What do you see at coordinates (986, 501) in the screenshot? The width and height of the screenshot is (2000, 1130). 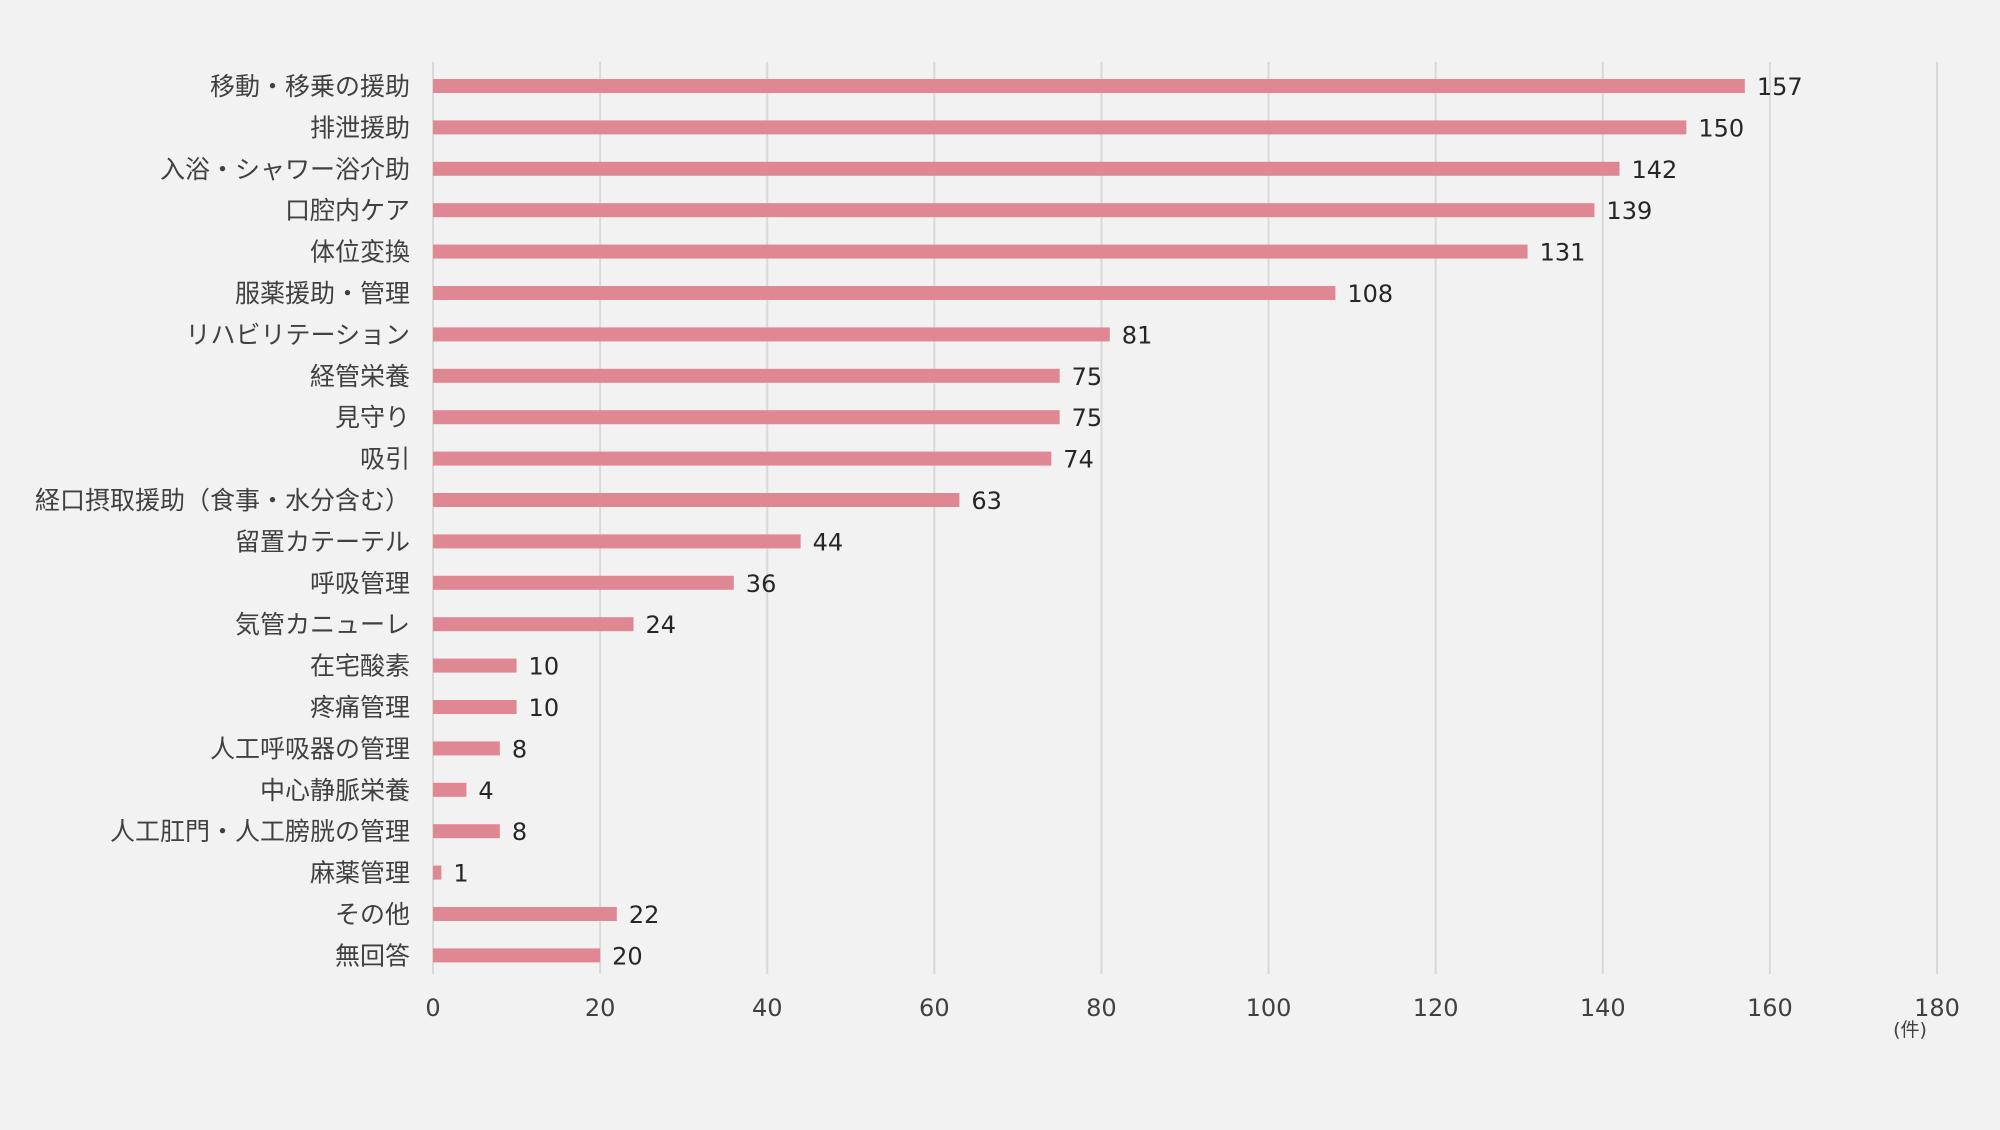 I see `value-label: 63` at bounding box center [986, 501].